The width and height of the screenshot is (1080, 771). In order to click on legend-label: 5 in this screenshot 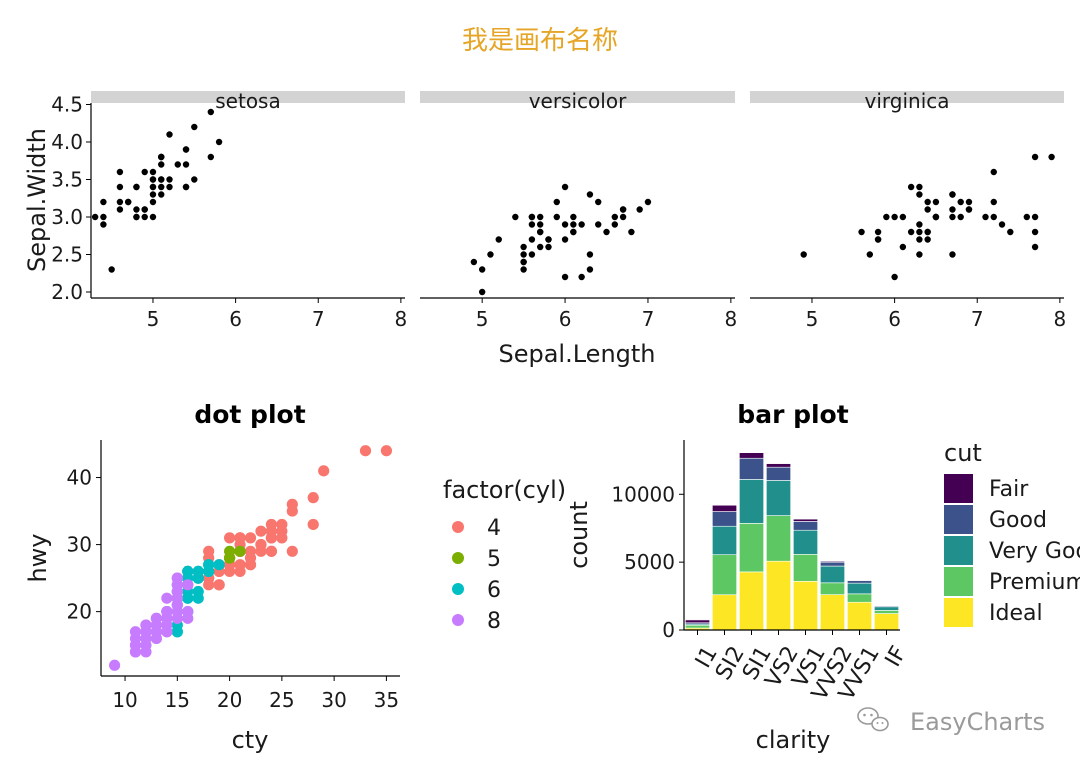, I will do `click(494, 559)`.